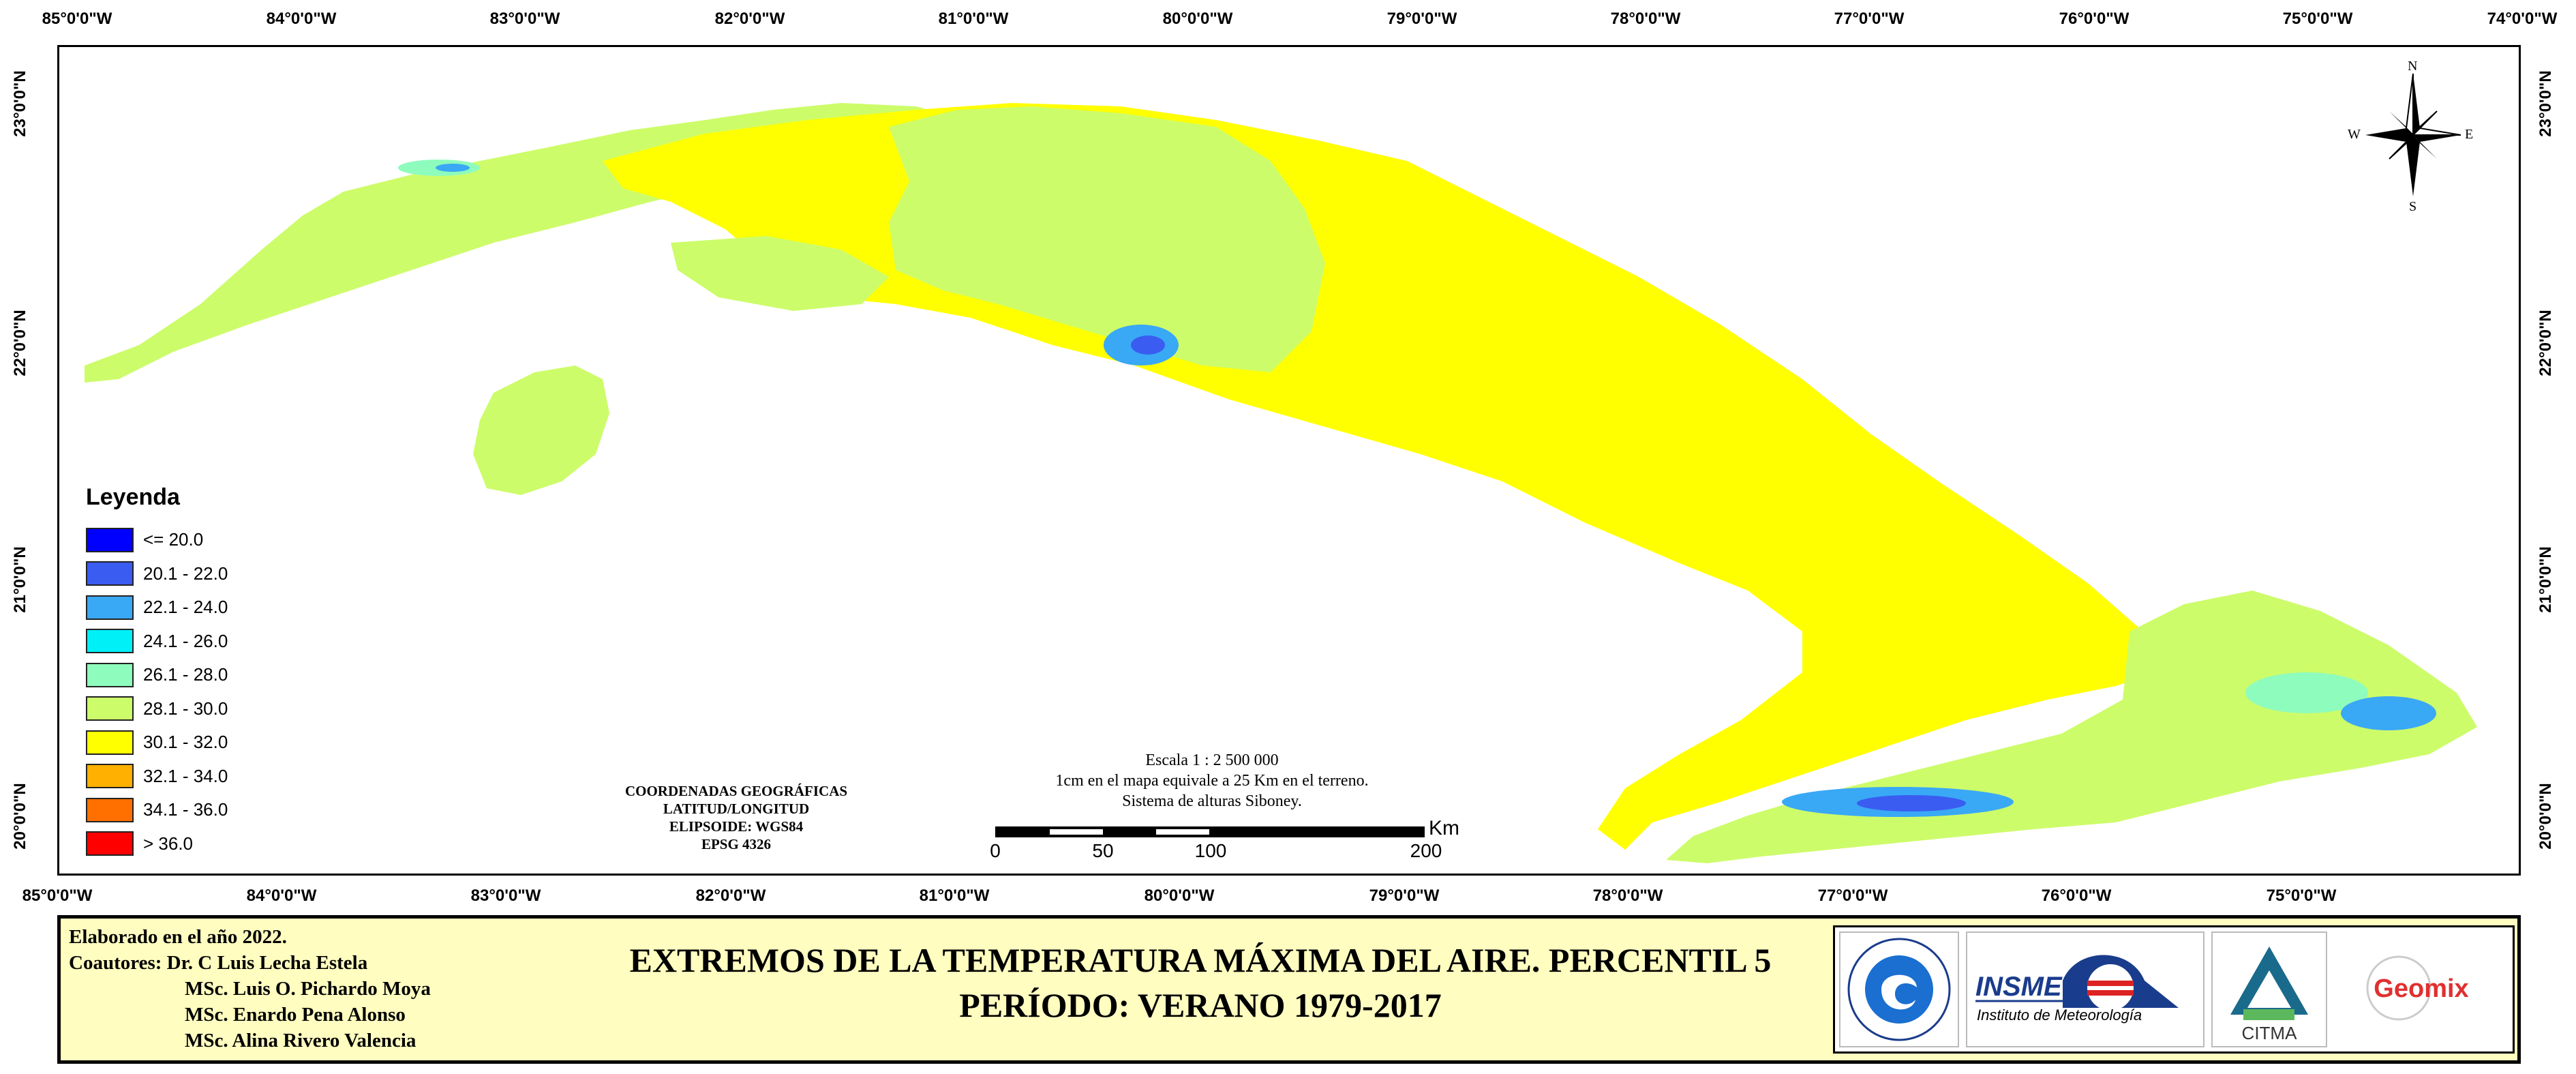 The height and width of the screenshot is (1074, 2576). I want to click on north-arrow: N S W E, so click(2410, 136).